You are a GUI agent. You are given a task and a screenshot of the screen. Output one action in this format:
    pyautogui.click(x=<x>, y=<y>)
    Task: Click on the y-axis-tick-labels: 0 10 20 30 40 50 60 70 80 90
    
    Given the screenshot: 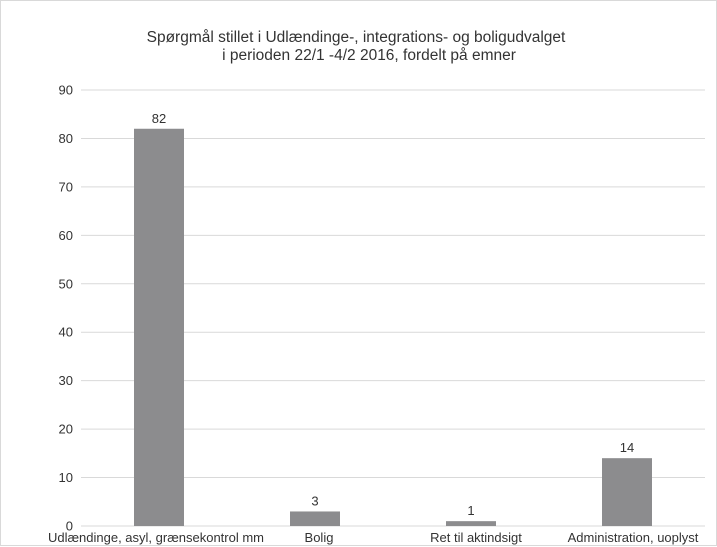 What is the action you would take?
    pyautogui.click(x=66, y=308)
    